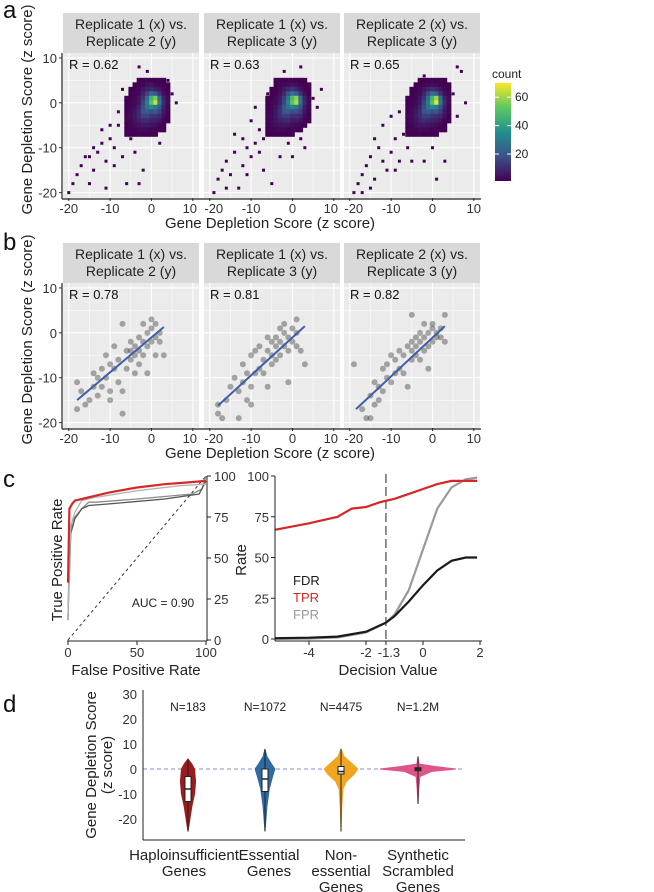  What do you see at coordinates (262, 517) in the screenshot?
I see `y-tick-label: 75` at bounding box center [262, 517].